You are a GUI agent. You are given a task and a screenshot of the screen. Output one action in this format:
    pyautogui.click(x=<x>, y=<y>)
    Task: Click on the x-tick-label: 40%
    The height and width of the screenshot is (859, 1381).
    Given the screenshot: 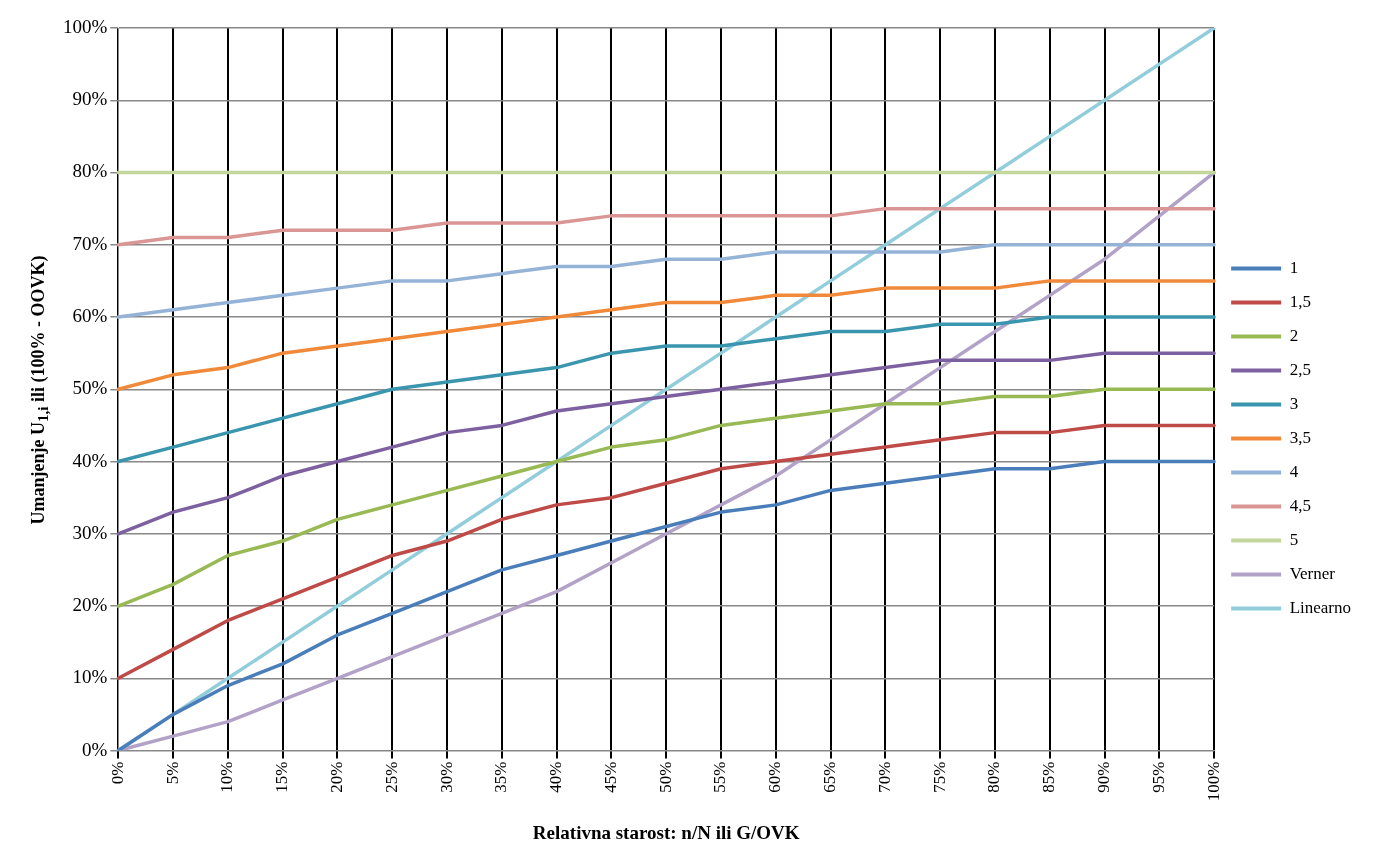 What is the action you would take?
    pyautogui.click(x=556, y=777)
    